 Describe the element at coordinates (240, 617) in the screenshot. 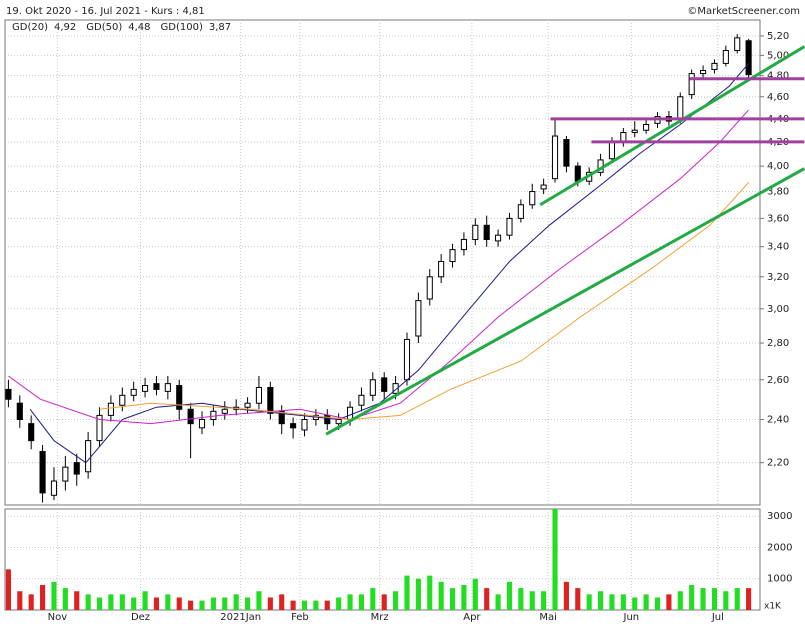

I see `x-tick-label: 2021Jan` at that location.